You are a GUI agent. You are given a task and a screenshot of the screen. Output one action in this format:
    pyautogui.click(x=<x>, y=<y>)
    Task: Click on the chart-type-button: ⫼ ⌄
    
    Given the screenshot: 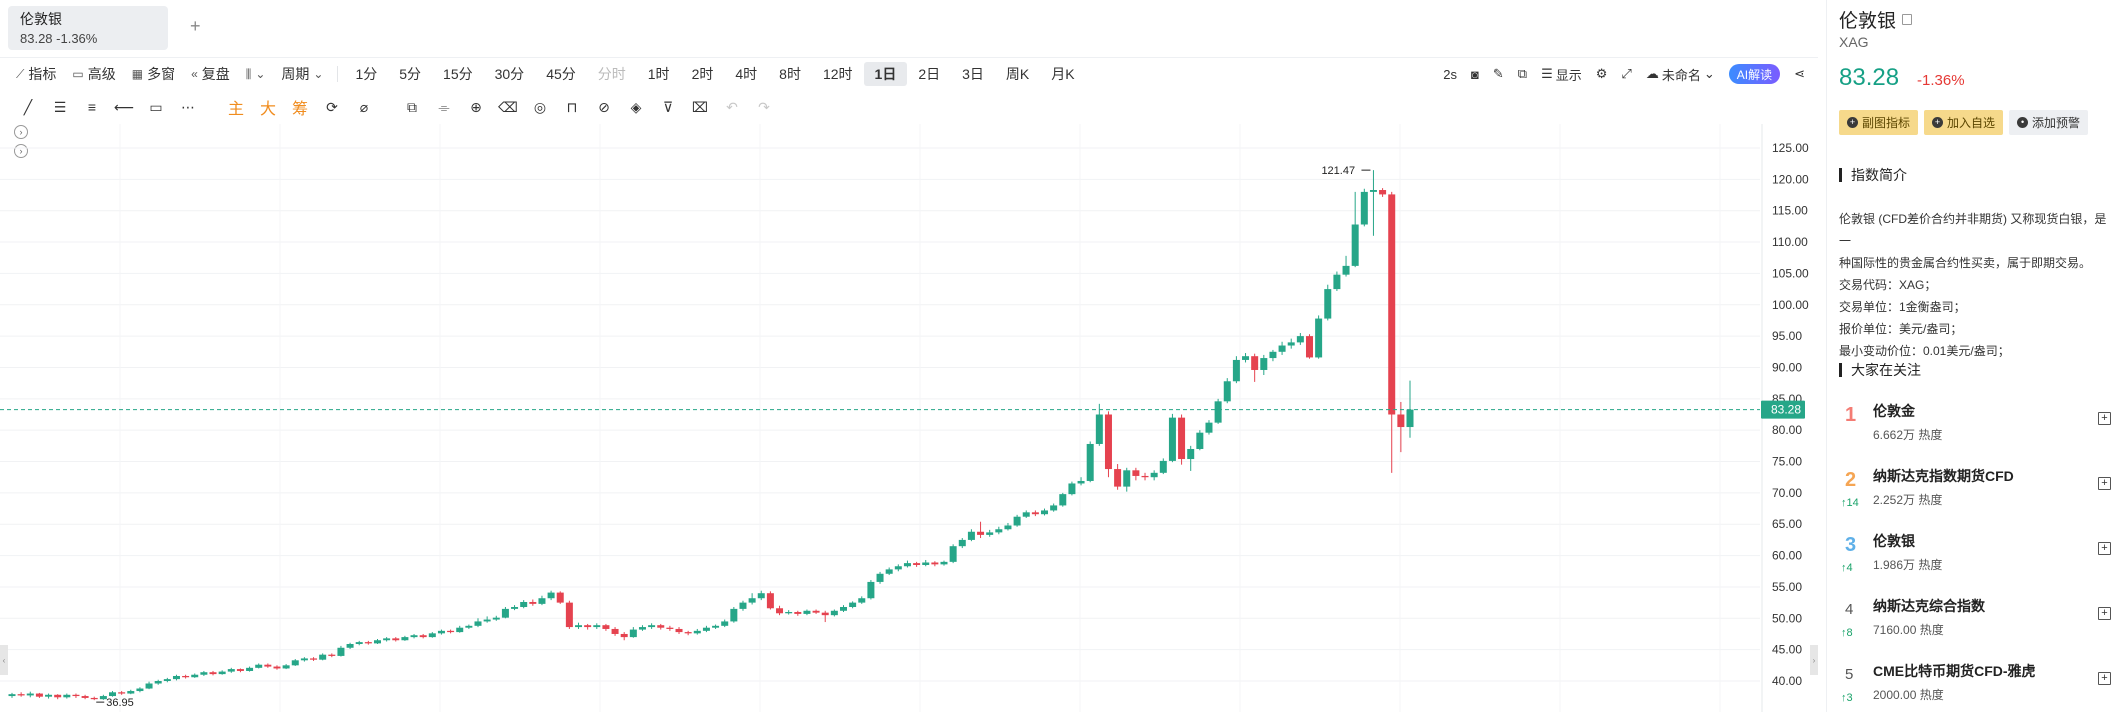 What is the action you would take?
    pyautogui.click(x=256, y=74)
    